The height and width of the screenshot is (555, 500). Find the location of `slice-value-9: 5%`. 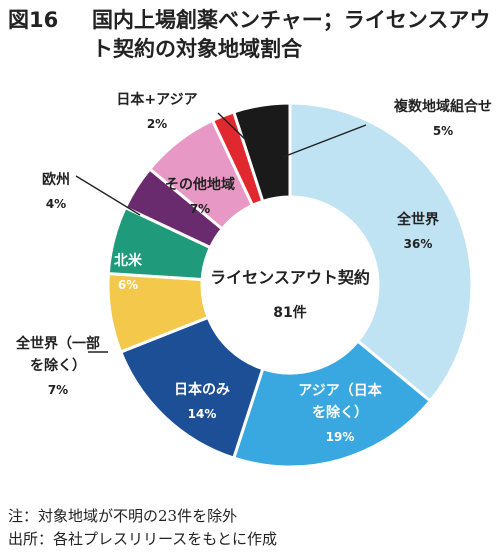

slice-value-9: 5% is located at coordinates (443, 131).